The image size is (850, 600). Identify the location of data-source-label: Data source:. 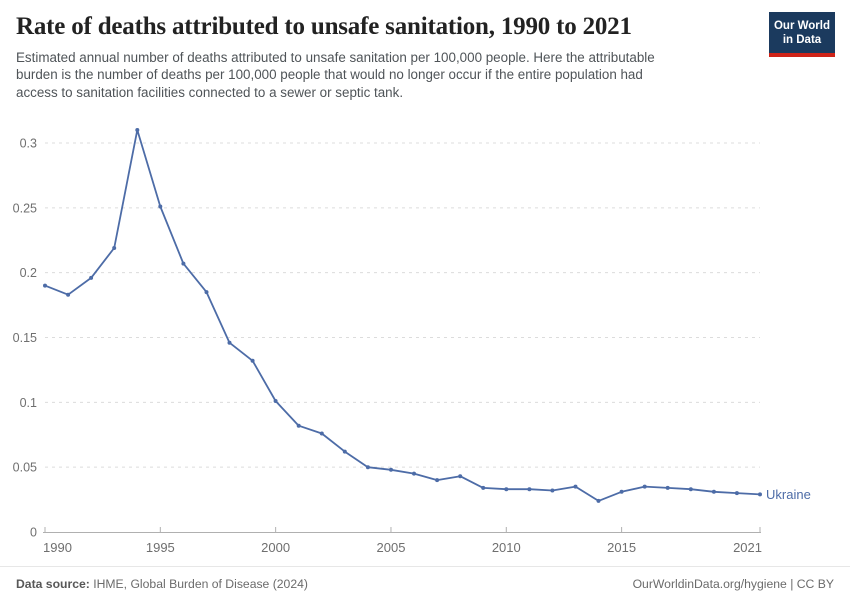
(53, 583).